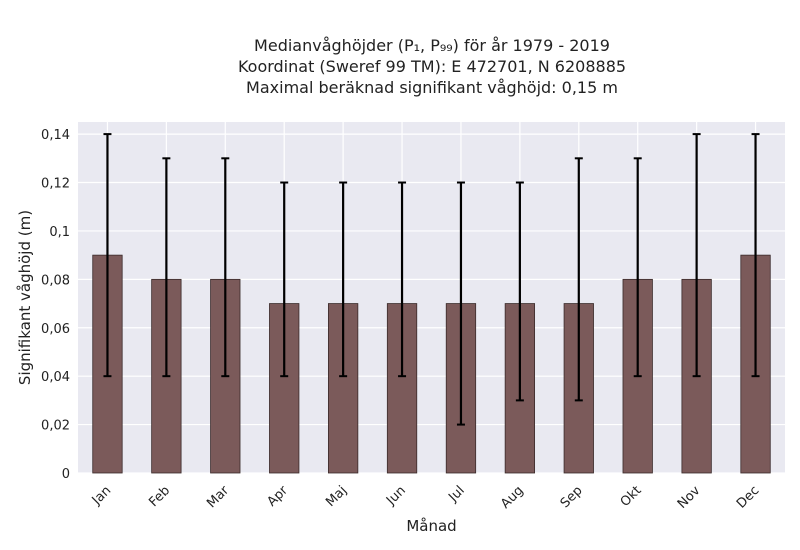 The image size is (800, 550). I want to click on y-tick-label: 0,08, so click(55, 280).